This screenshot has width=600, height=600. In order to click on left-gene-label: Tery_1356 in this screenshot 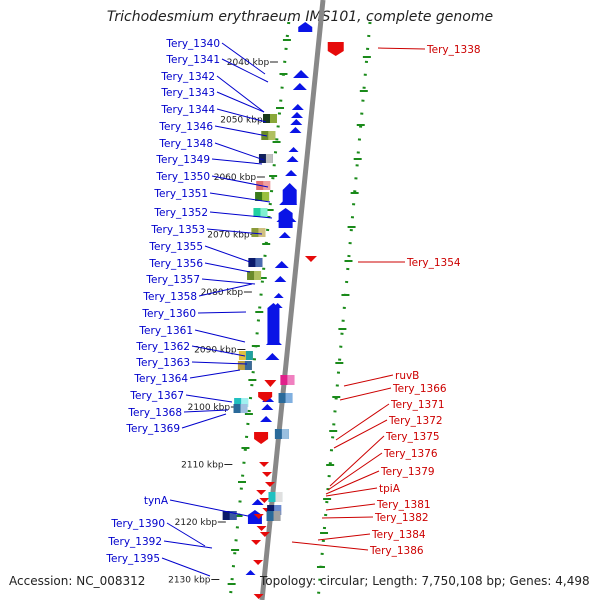, I will do `click(175, 264)`.